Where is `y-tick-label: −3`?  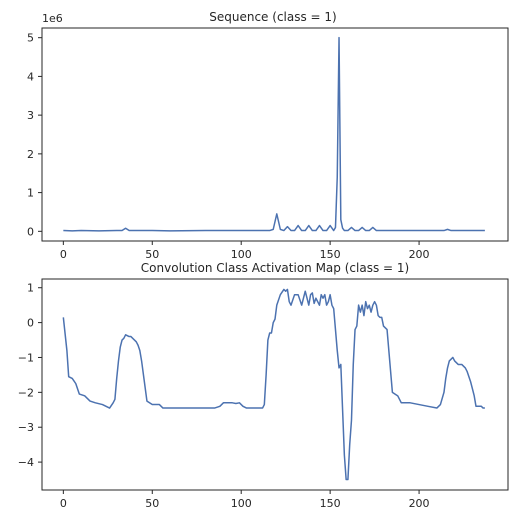 y-tick-label: −3 is located at coordinates (26, 427).